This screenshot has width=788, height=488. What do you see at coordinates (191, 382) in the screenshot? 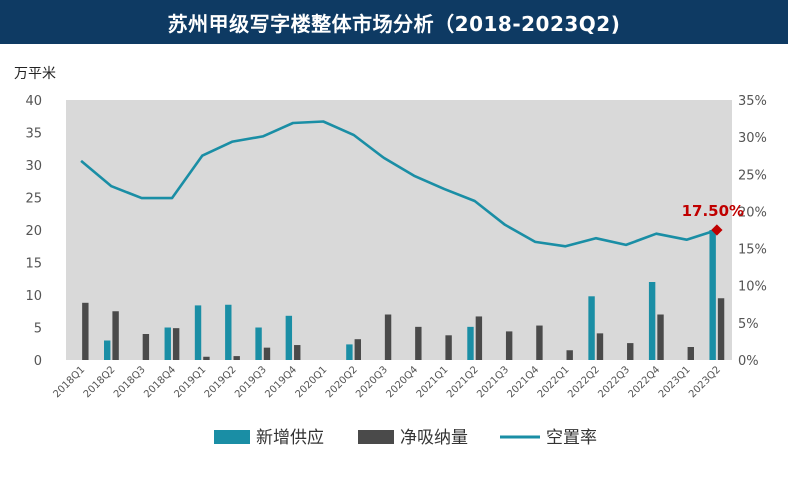
I see `x-tick-label: 2019Q1` at bounding box center [191, 382].